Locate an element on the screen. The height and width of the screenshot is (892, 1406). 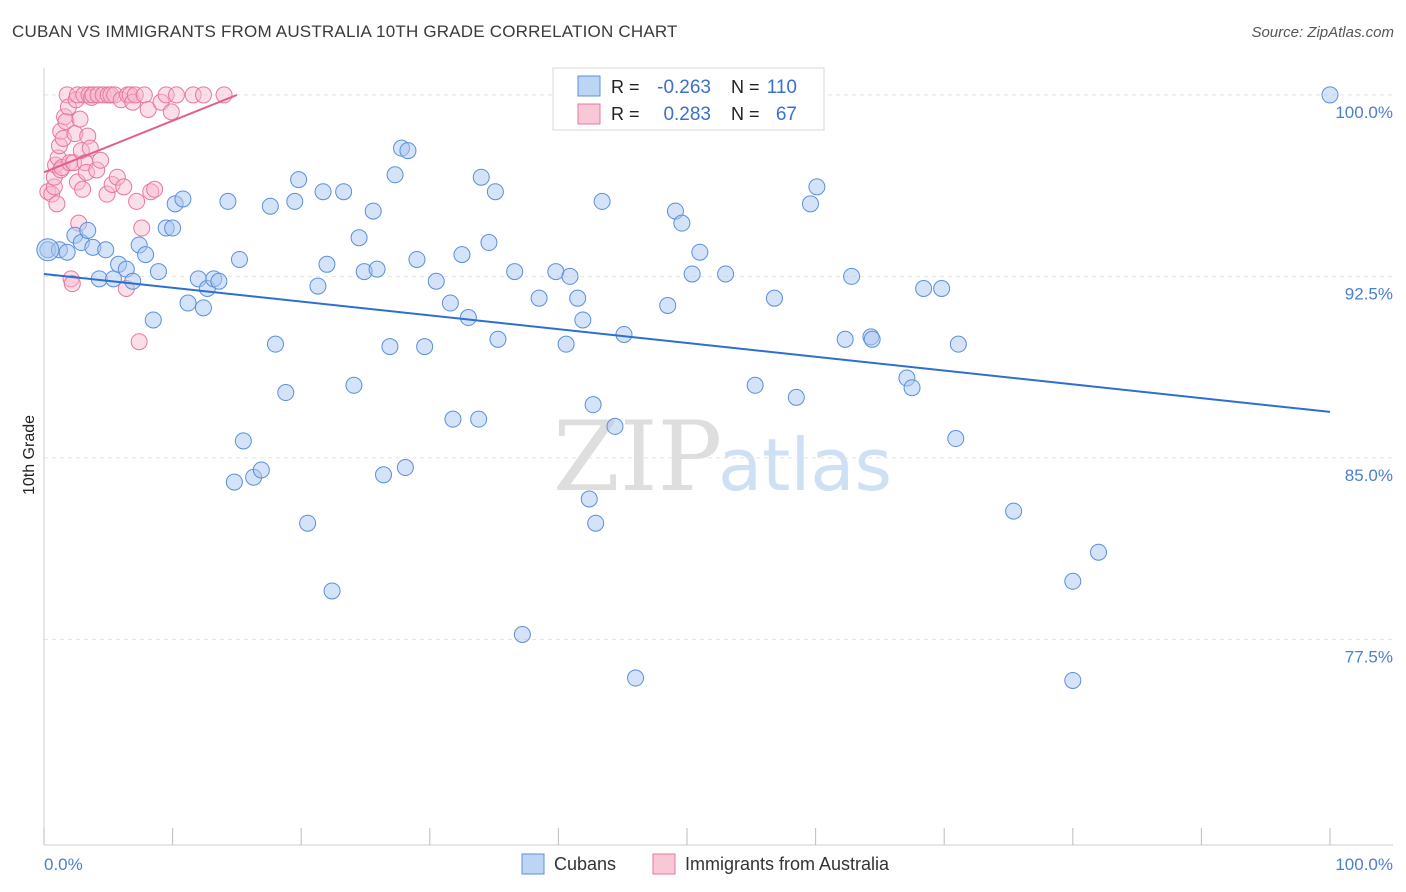
legend-swatch-cubans is located at coordinates (589, 86).